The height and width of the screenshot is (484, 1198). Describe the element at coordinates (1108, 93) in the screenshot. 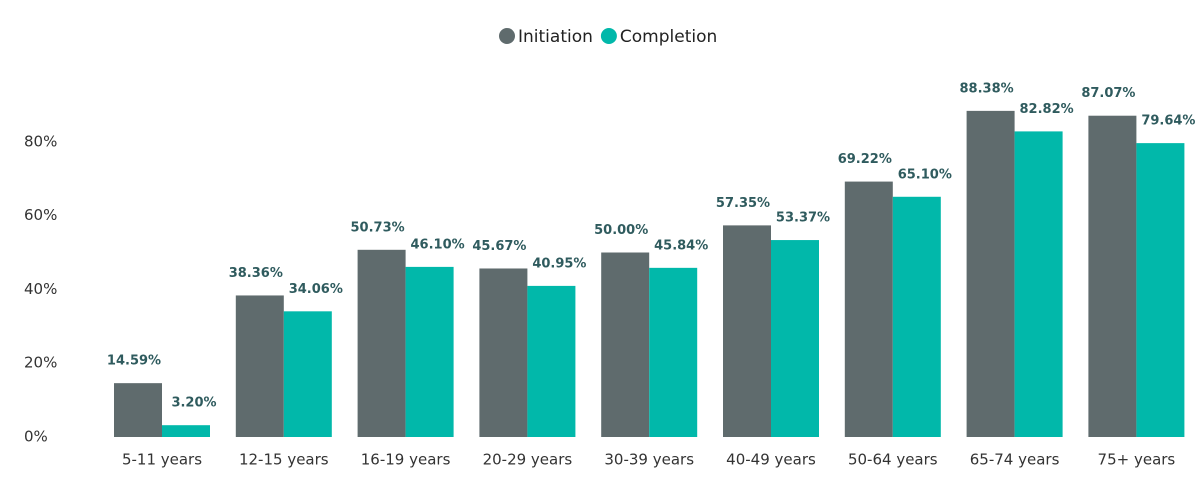

I see `value-label: 87.07%` at that location.